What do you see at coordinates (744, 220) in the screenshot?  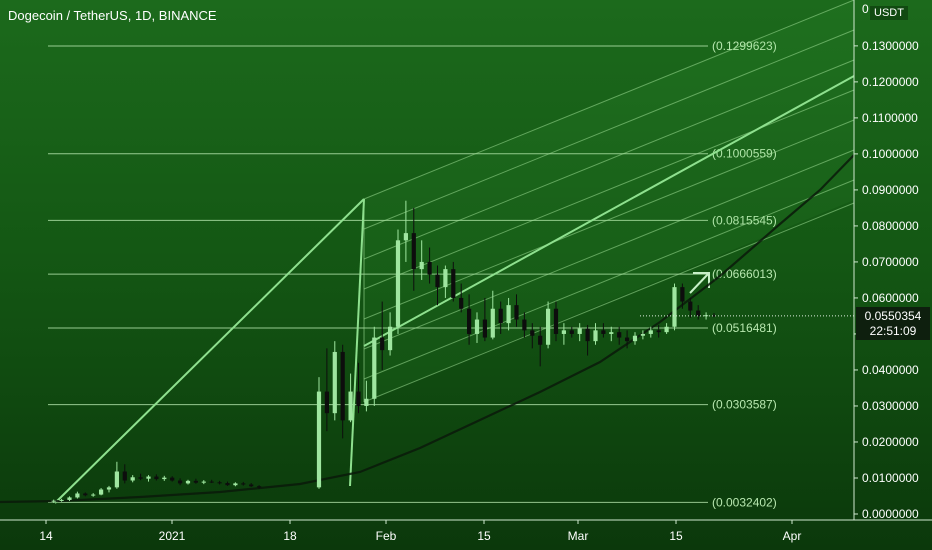 I see `fib-label-2: (0.0815545)` at bounding box center [744, 220].